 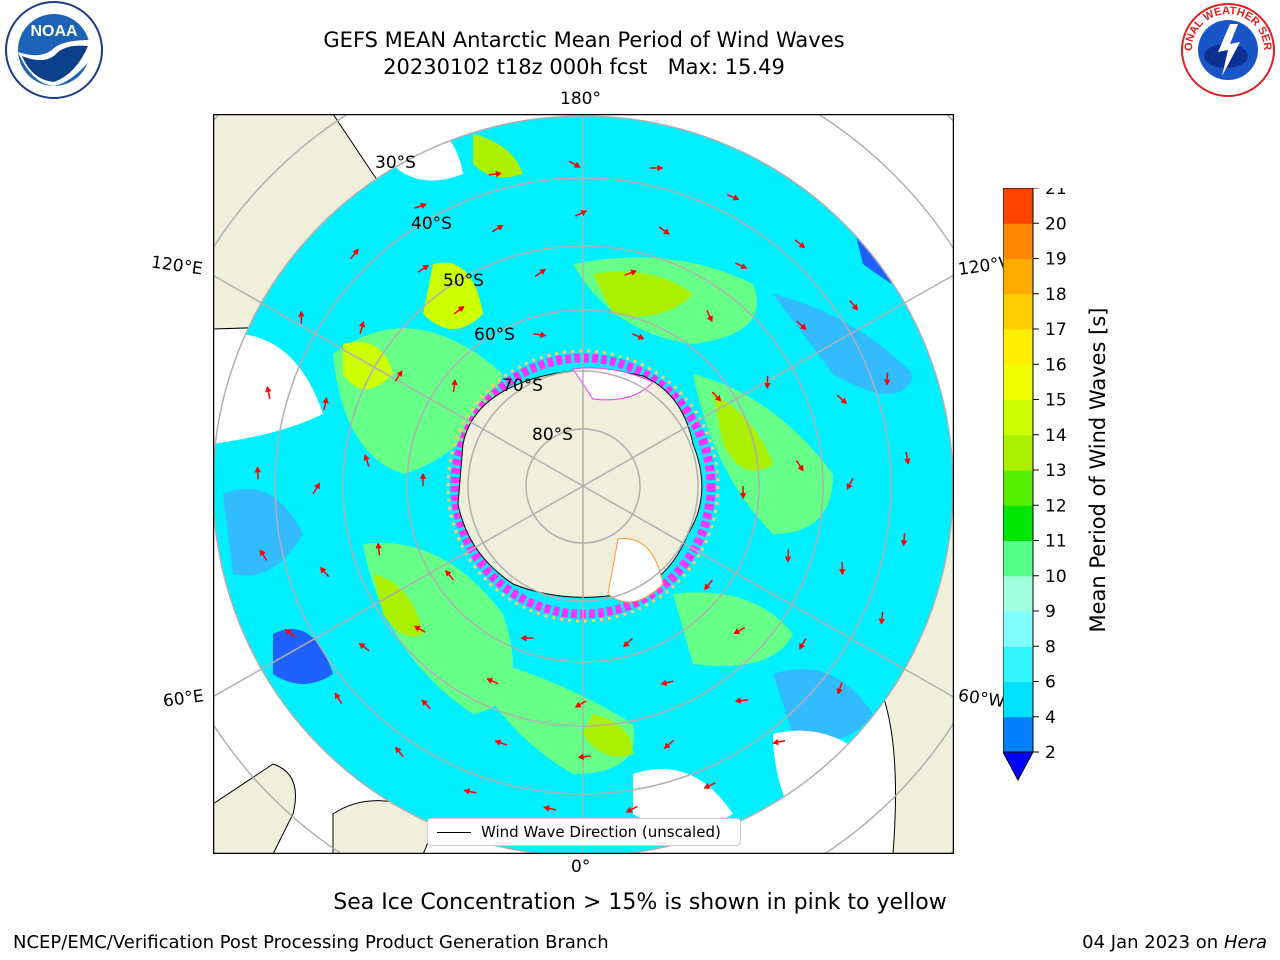 I want to click on colorbar-tick-label: 10, so click(x=1056, y=577).